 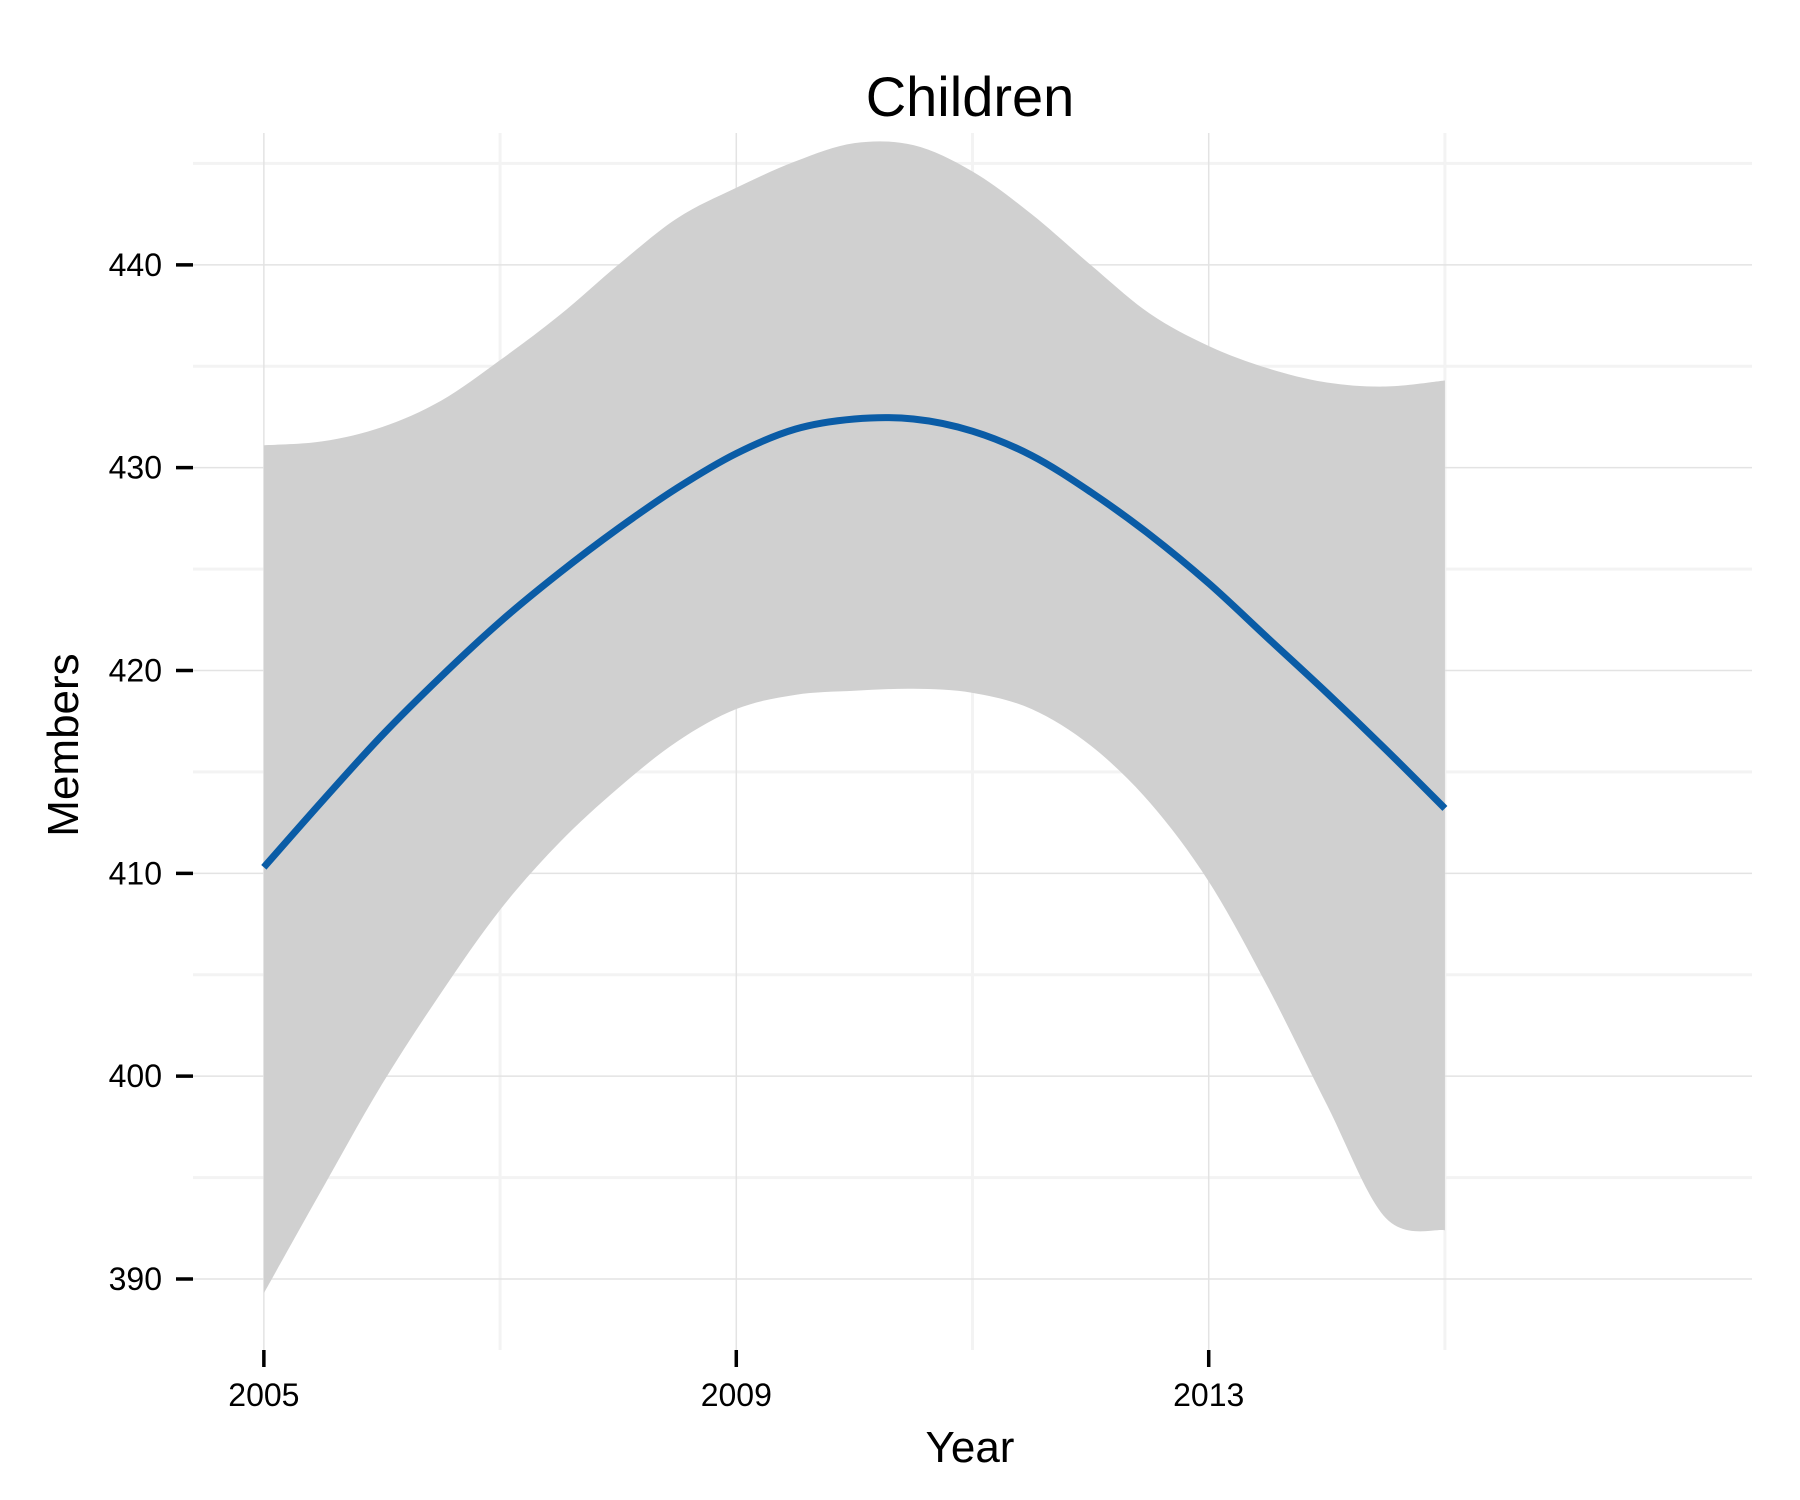 What do you see at coordinates (263, 1395) in the screenshot?
I see `x-tick-label: 2005` at bounding box center [263, 1395].